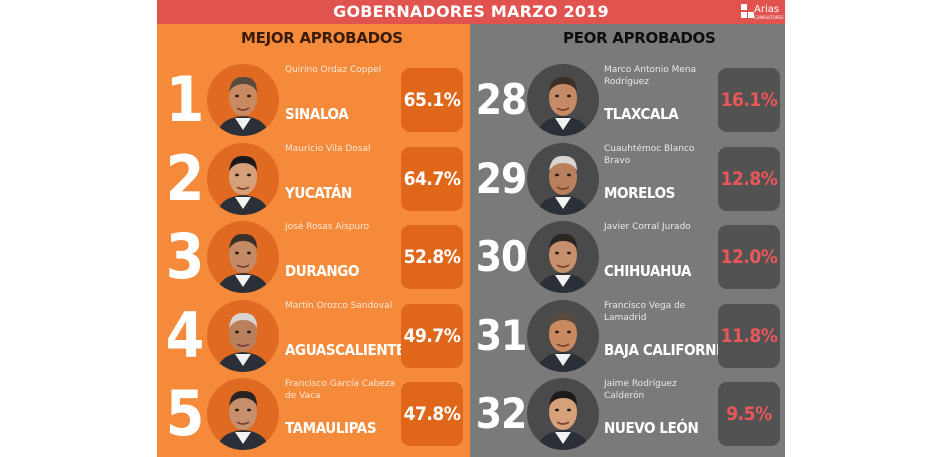  What do you see at coordinates (339, 305) in the screenshot?
I see `governor-name: Martín Orozco Sandoval` at bounding box center [339, 305].